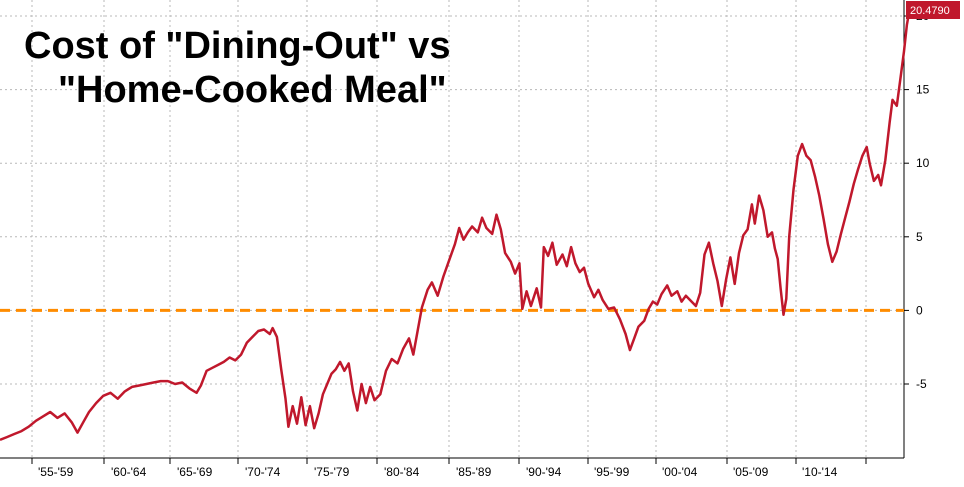 This screenshot has height=487, width=964. I want to click on y-tick-label: 0, so click(919, 310).